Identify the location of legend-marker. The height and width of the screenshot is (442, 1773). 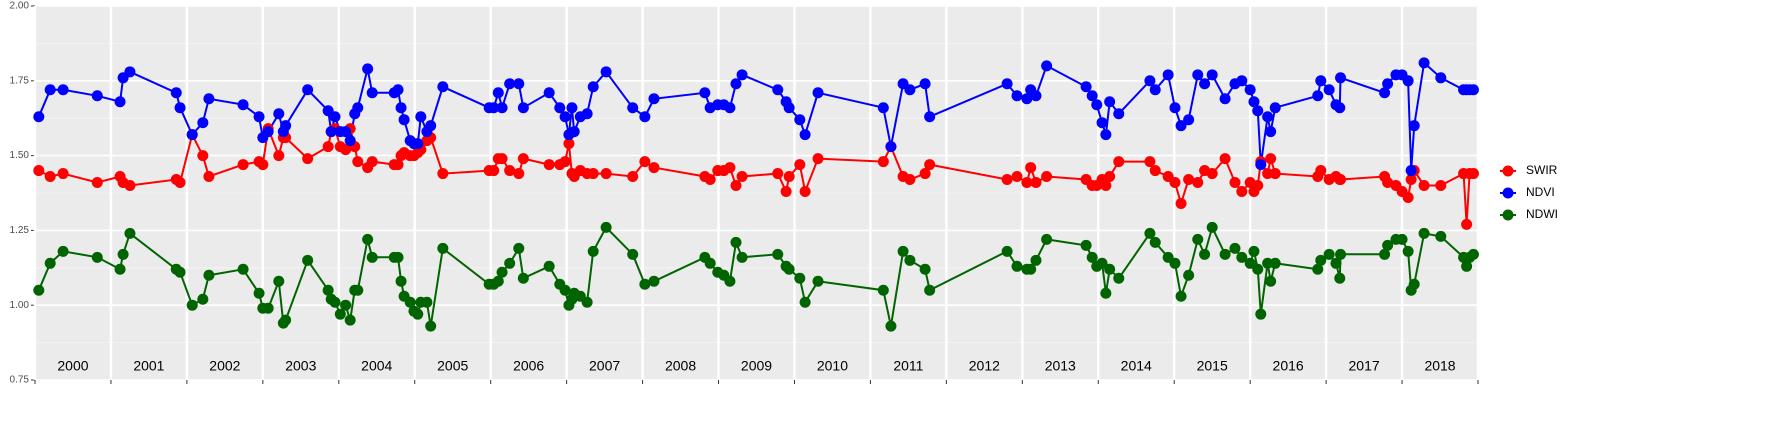
(1508, 215).